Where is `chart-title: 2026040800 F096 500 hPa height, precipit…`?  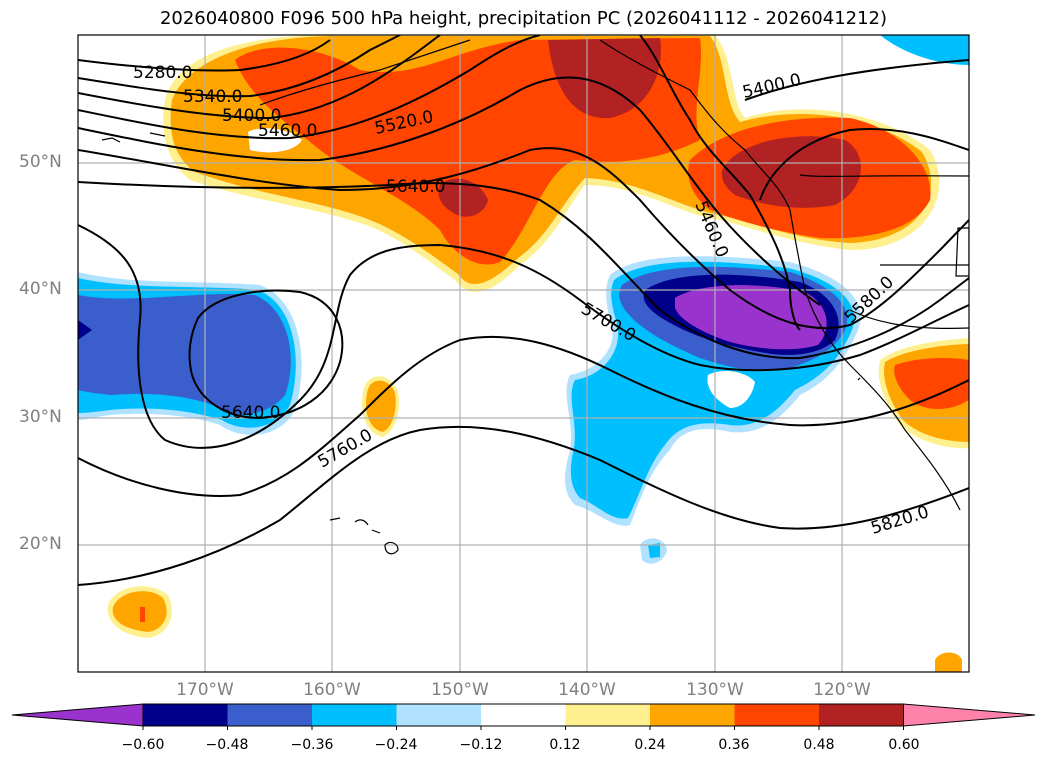
chart-title: 2026040800 F096 500 hPa height, precipit… is located at coordinates (523, 18).